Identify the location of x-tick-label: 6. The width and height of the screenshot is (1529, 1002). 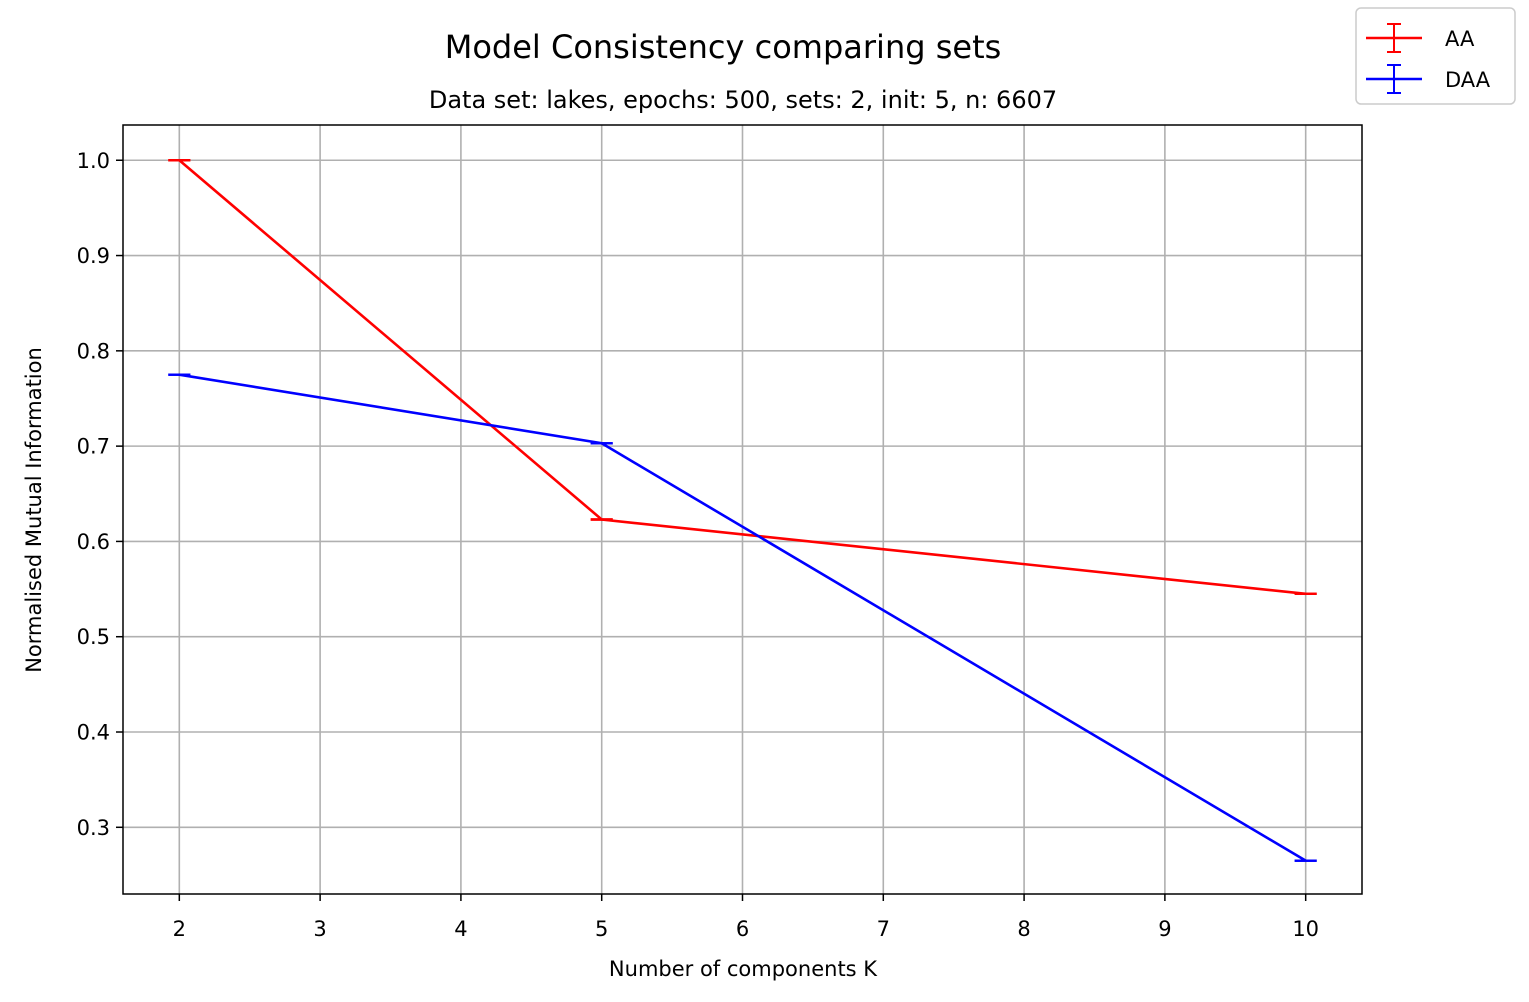
(742, 929).